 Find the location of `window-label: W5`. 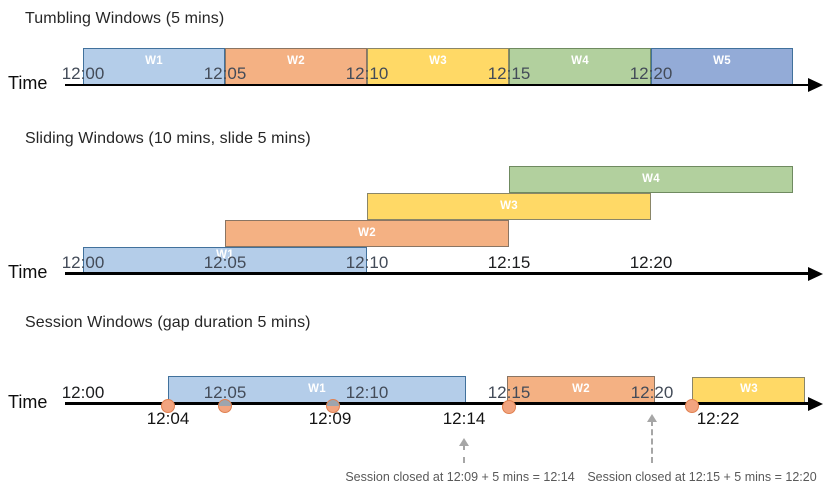

window-label: W5 is located at coordinates (722, 61).